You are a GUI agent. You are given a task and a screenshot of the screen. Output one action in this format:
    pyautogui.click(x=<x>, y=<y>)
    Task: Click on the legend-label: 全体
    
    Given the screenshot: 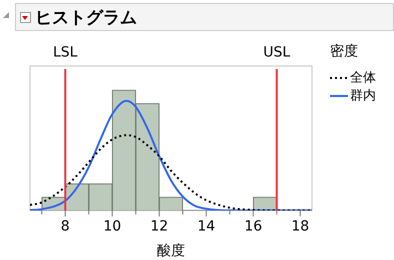 What is the action you would take?
    pyautogui.click(x=363, y=78)
    